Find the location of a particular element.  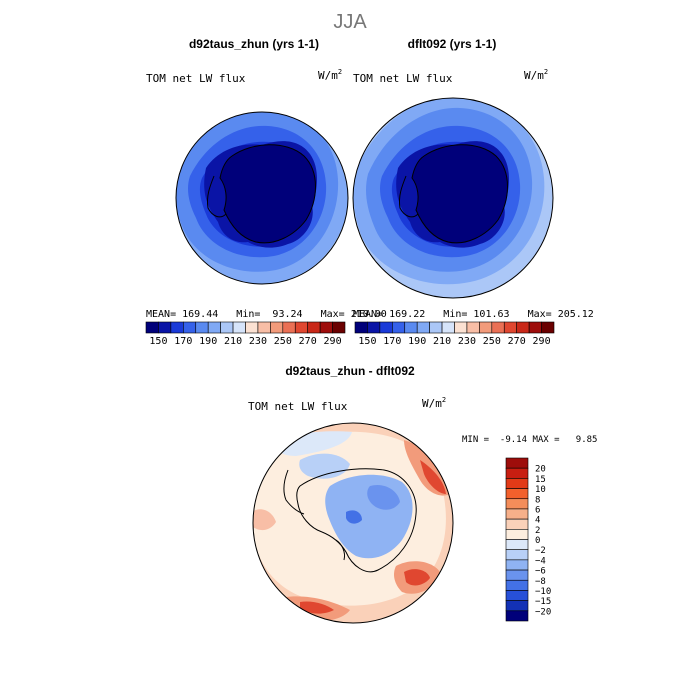

diff-panel-title: d92taus_zhun - dflt092 is located at coordinates (350, 371).